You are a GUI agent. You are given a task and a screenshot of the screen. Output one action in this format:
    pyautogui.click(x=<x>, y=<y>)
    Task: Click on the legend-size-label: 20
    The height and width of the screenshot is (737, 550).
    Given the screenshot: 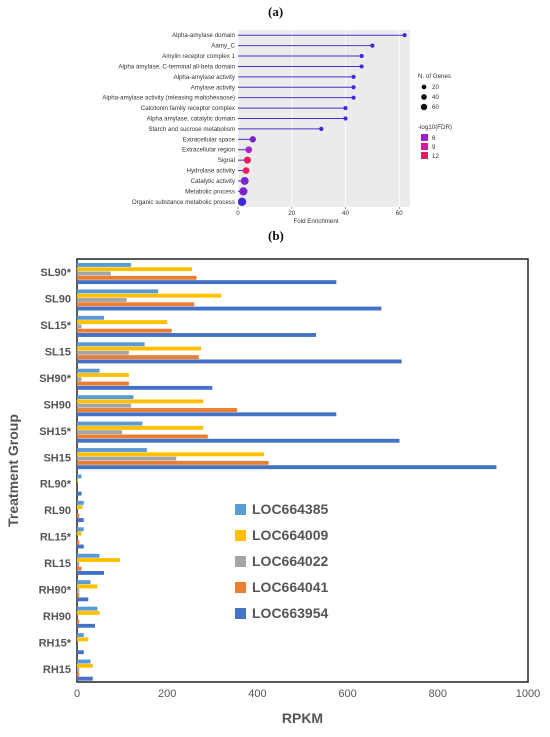 What is the action you would take?
    pyautogui.click(x=435, y=87)
    